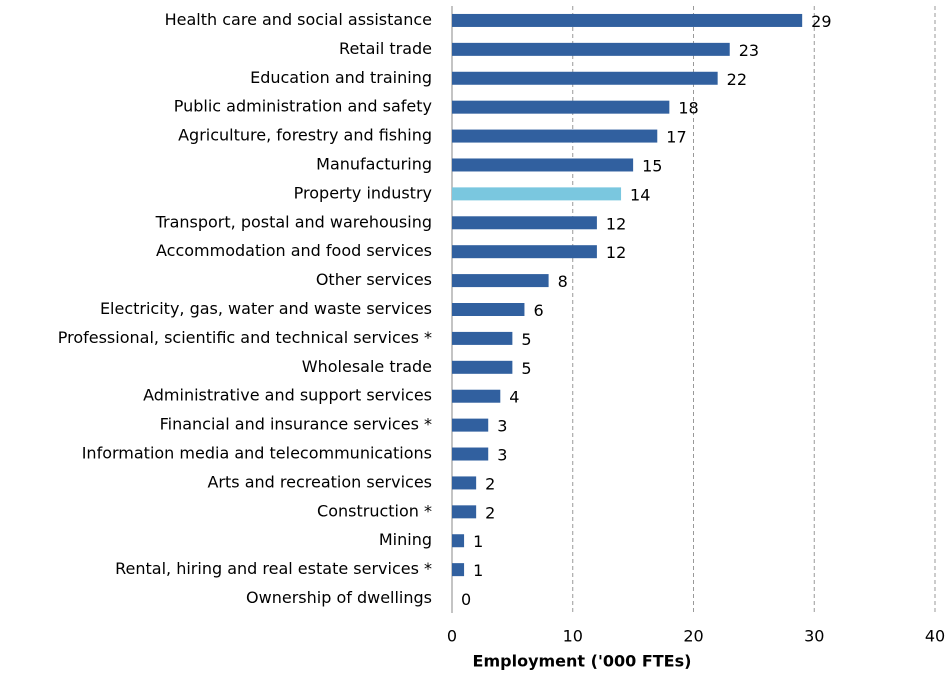 This screenshot has width=949, height=679. I want to click on value-label: 6, so click(538, 310).